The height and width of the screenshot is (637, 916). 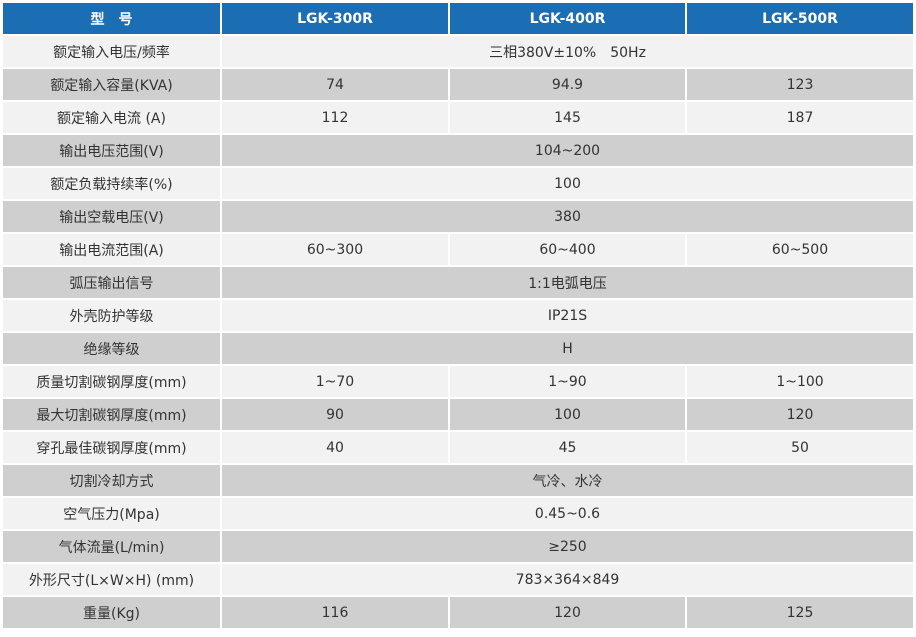 What do you see at coordinates (335, 249) in the screenshot?
I see `cell: 60~300` at bounding box center [335, 249].